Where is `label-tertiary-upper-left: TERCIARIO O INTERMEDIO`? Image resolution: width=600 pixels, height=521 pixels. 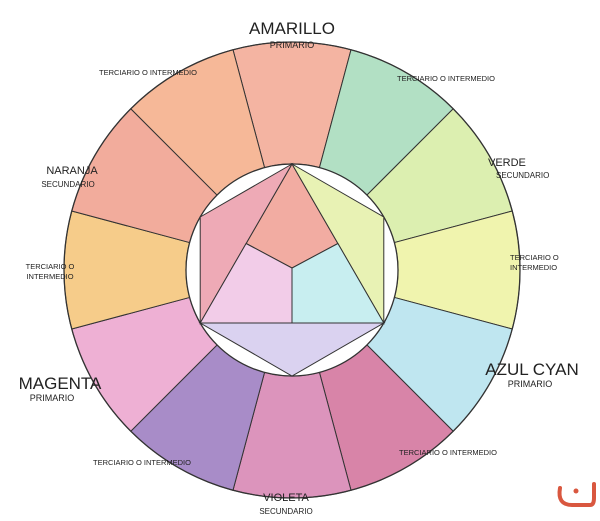 label-tertiary-upper-left: TERCIARIO O INTERMEDIO is located at coordinates (148, 72).